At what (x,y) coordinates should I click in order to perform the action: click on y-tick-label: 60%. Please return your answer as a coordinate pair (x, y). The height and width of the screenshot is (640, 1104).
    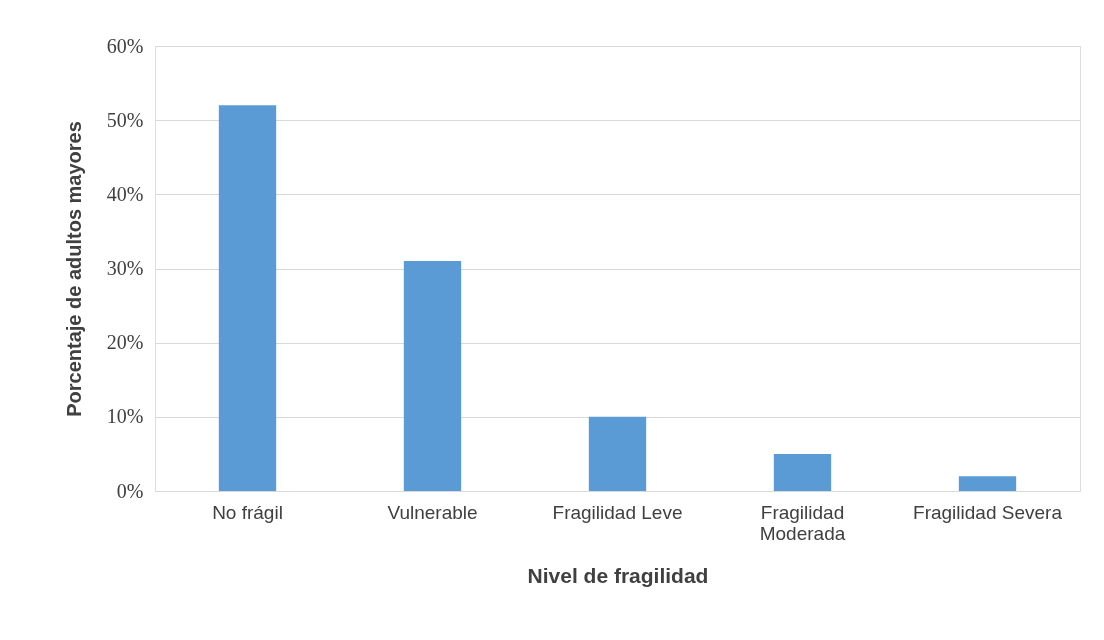
    Looking at the image, I should click on (125, 45).